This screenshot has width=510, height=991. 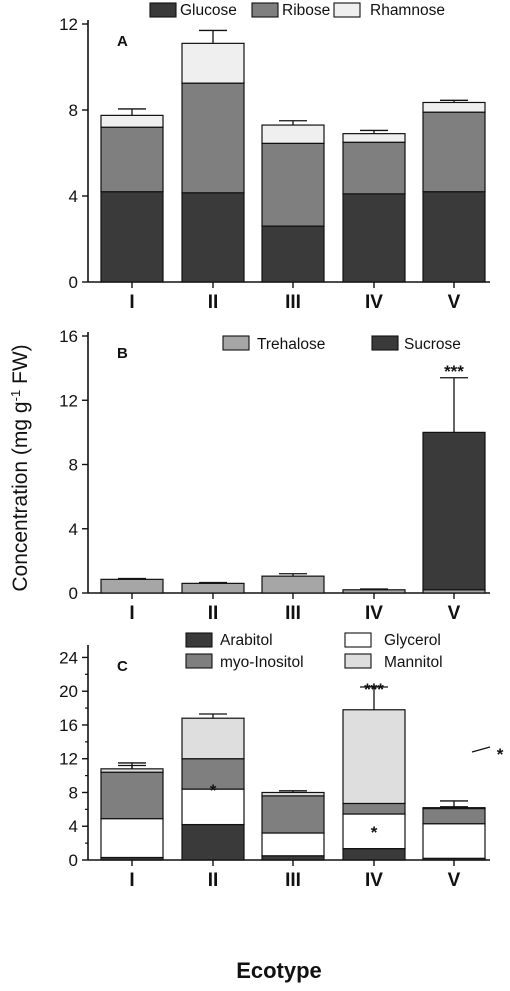 What do you see at coordinates (131, 302) in the screenshot?
I see `panel-a-category-label-i: I` at bounding box center [131, 302].